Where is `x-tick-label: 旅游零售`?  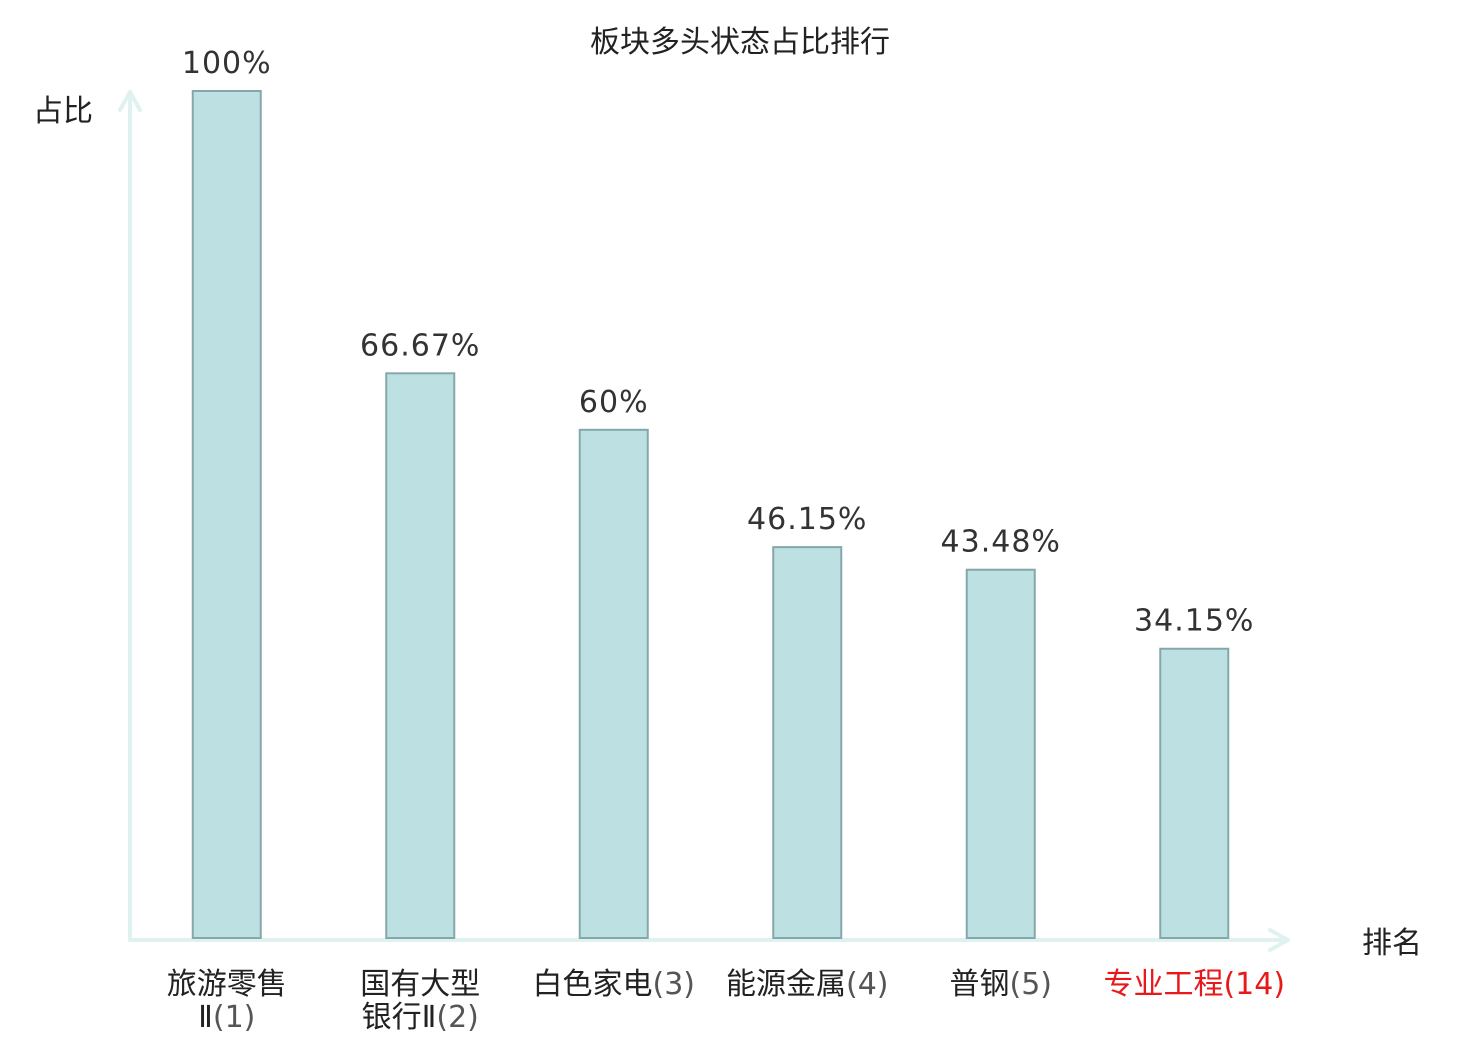 x-tick-label: 旅游零售 is located at coordinates (227, 984).